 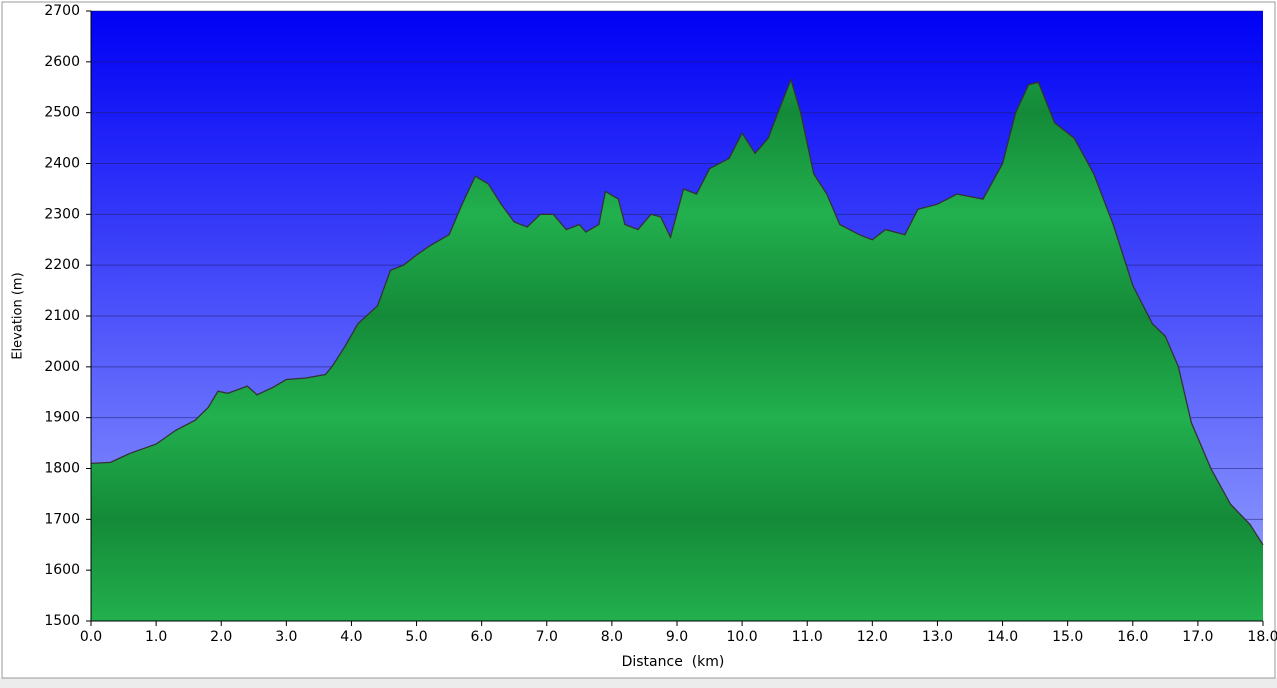 I want to click on y-tick-label: 2100, so click(x=62, y=316).